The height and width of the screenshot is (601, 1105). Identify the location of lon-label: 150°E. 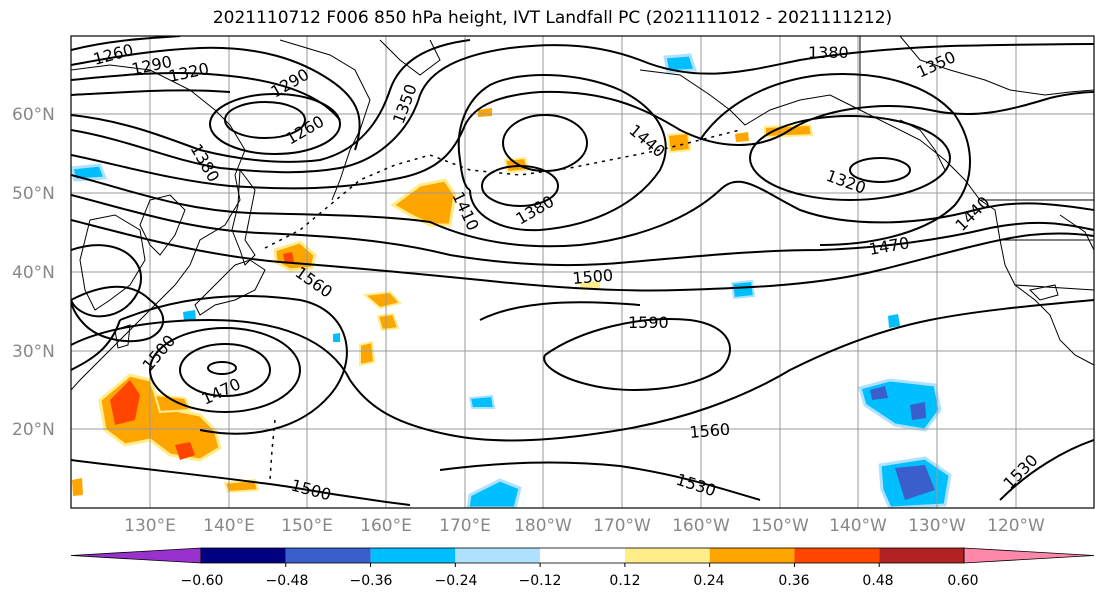
(307, 526).